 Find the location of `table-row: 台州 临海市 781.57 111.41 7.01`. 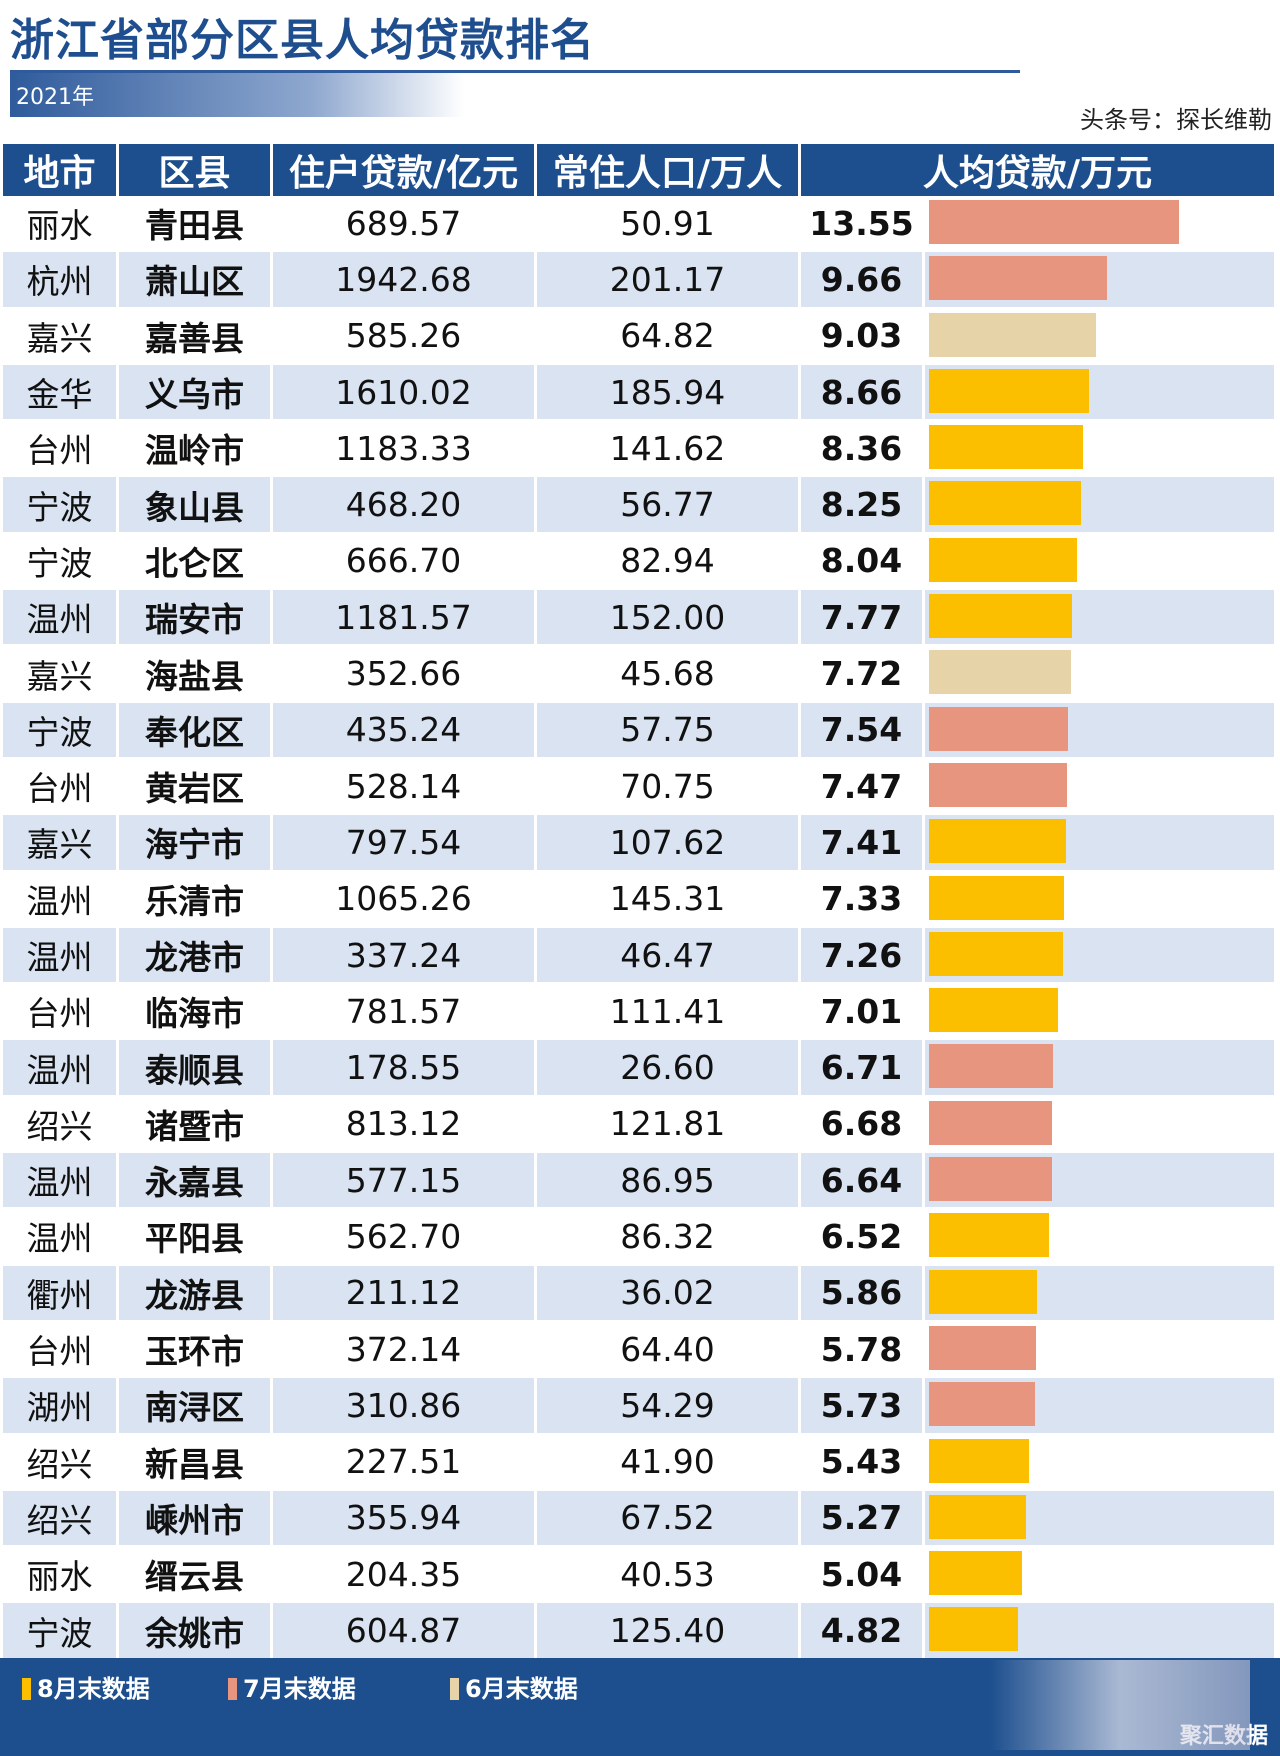

table-row: 台州 临海市 781.57 111.41 7.01 is located at coordinates (640, 1012).